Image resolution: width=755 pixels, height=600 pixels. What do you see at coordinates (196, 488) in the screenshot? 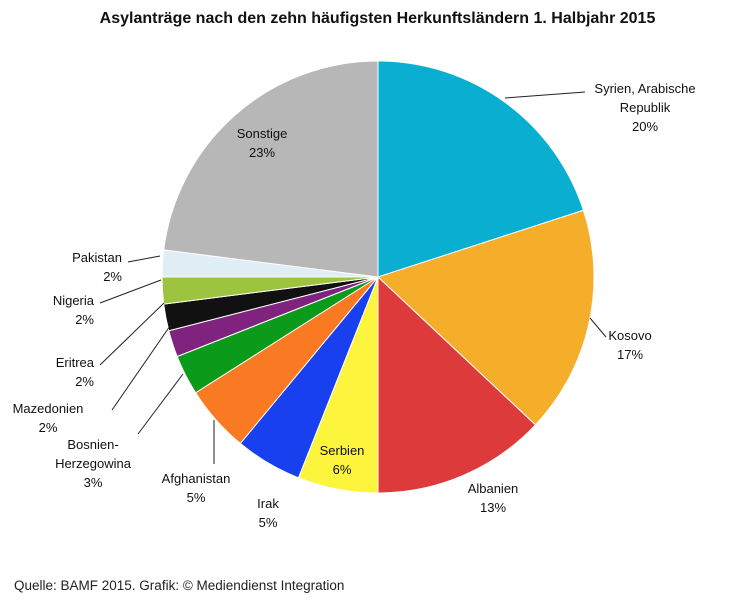
I see `slice-label-afghanistan: Afghanistan 5%` at bounding box center [196, 488].